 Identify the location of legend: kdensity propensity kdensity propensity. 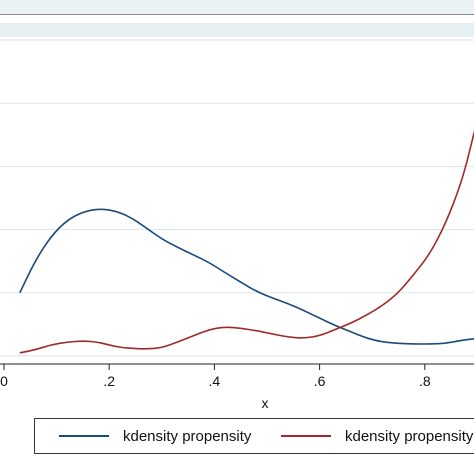
(254, 436).